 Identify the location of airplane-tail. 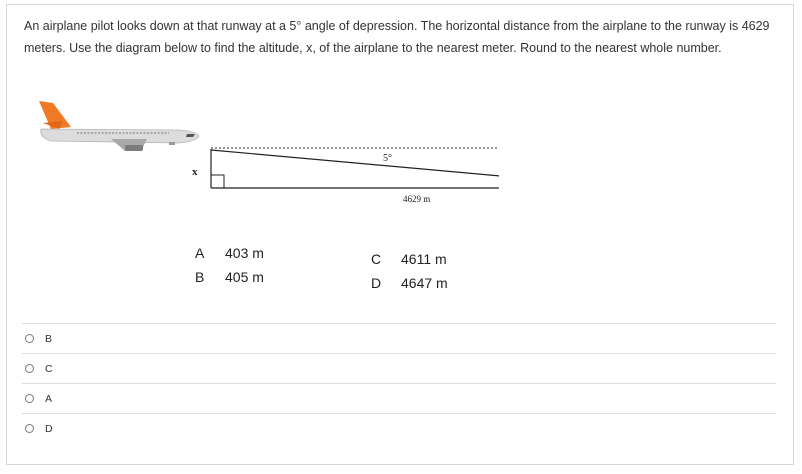
(55, 115).